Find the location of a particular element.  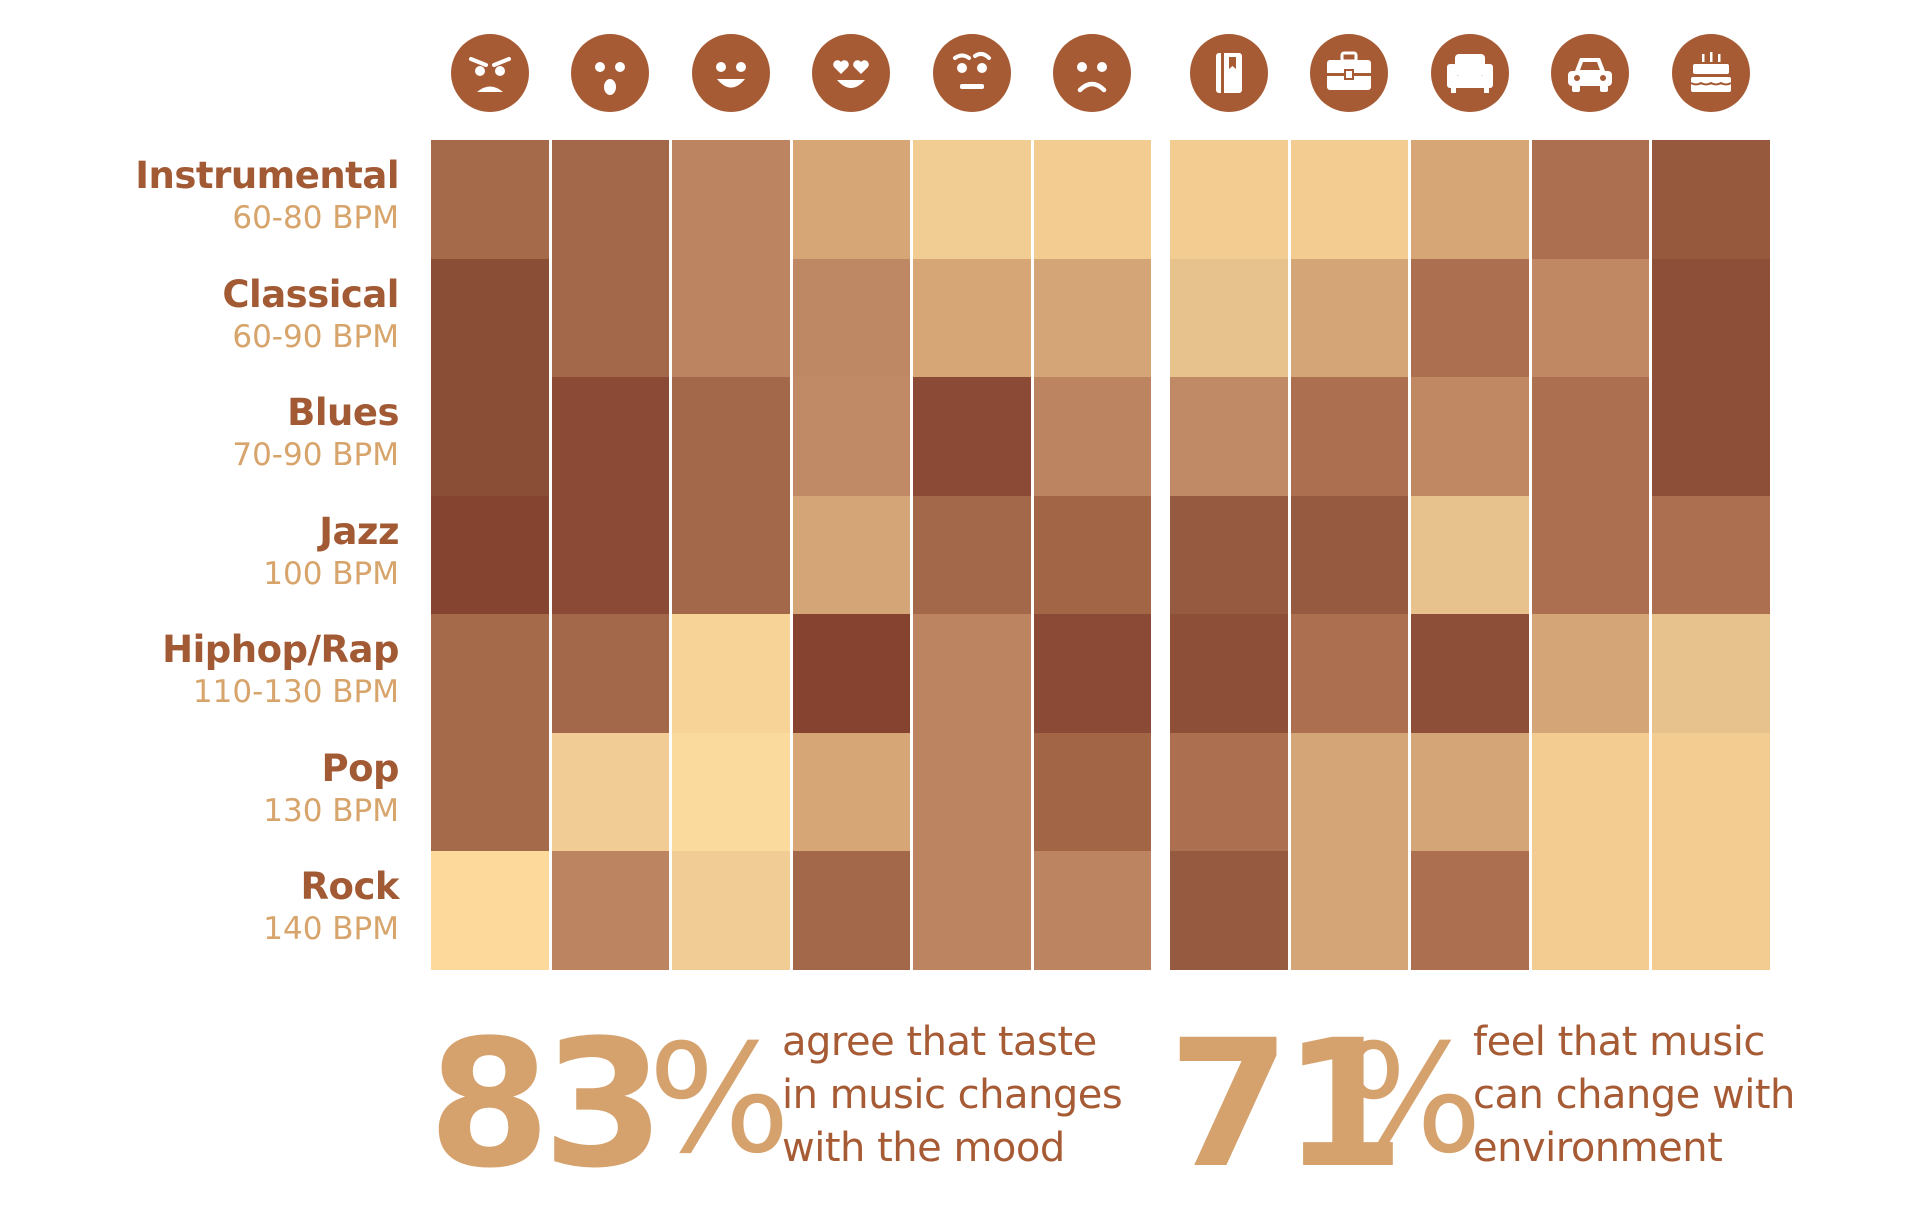

briefcase-icon is located at coordinates (1349, 73).